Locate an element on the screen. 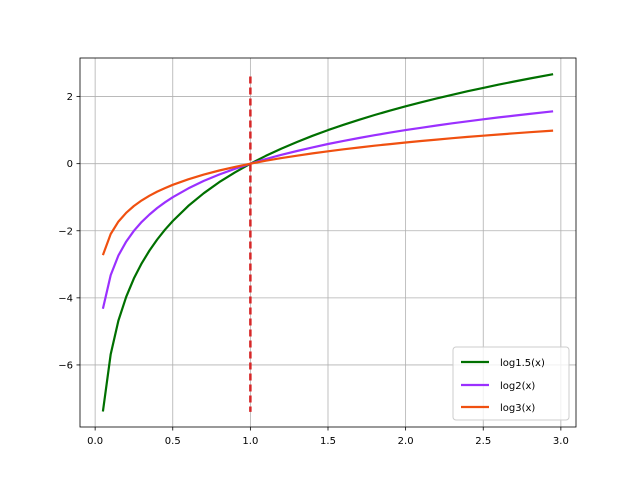  y-tick-label: −4 is located at coordinates (65, 298).